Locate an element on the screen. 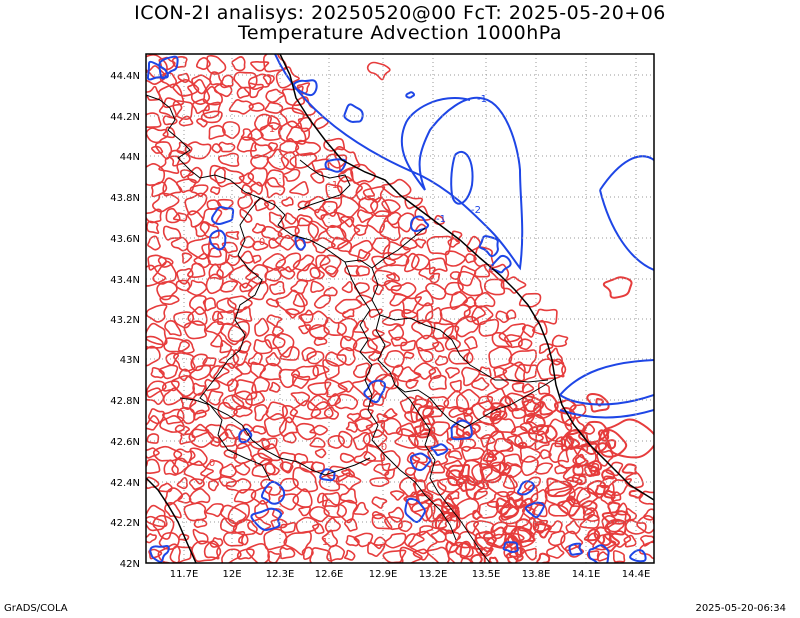 Image resolution: width=800 pixels, height=618 pixels. map-title-line2: Temperature Advection 1000hPa is located at coordinates (400, 33).